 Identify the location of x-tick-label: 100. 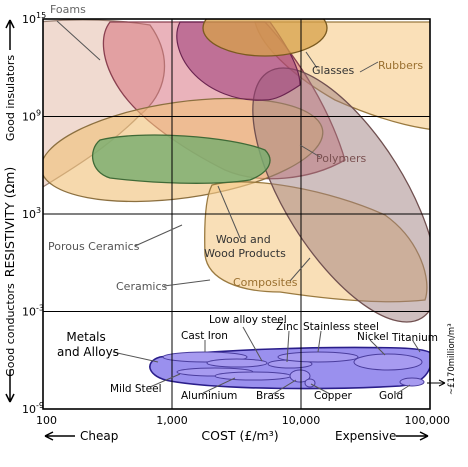
(46, 420).